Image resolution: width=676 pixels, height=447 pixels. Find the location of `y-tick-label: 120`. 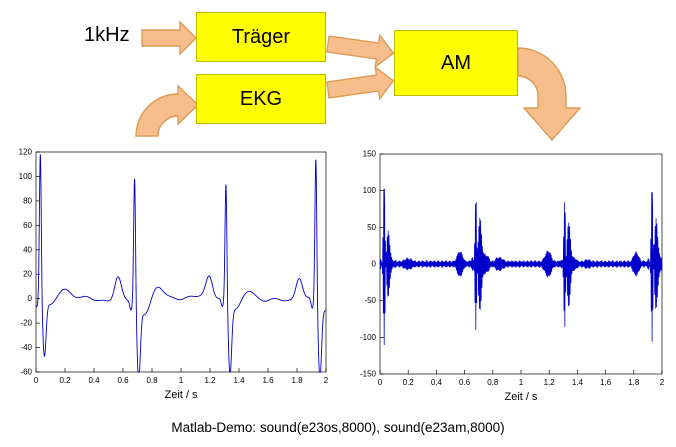

y-tick-label: 120 is located at coordinates (26, 152).